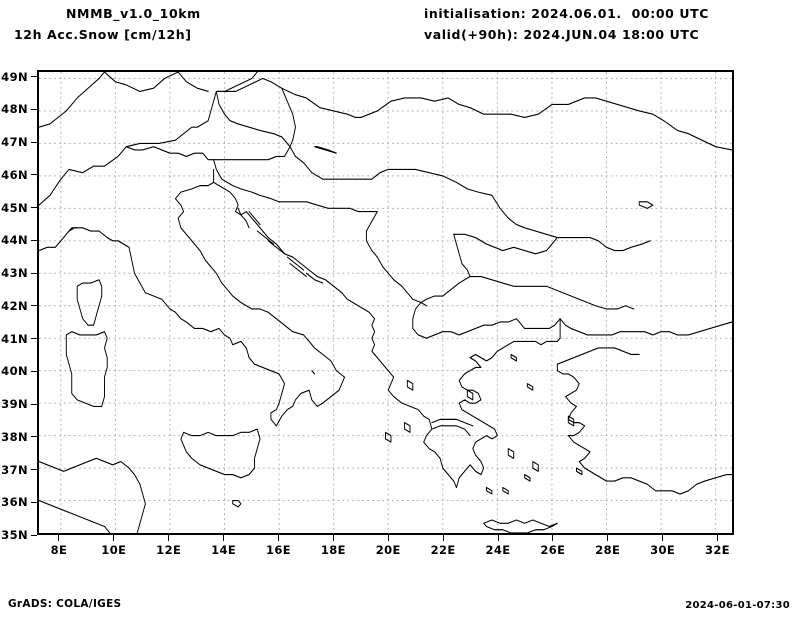 The width and height of the screenshot is (800, 618). I want to click on y-axis-tick-label: 47N, so click(14, 142).